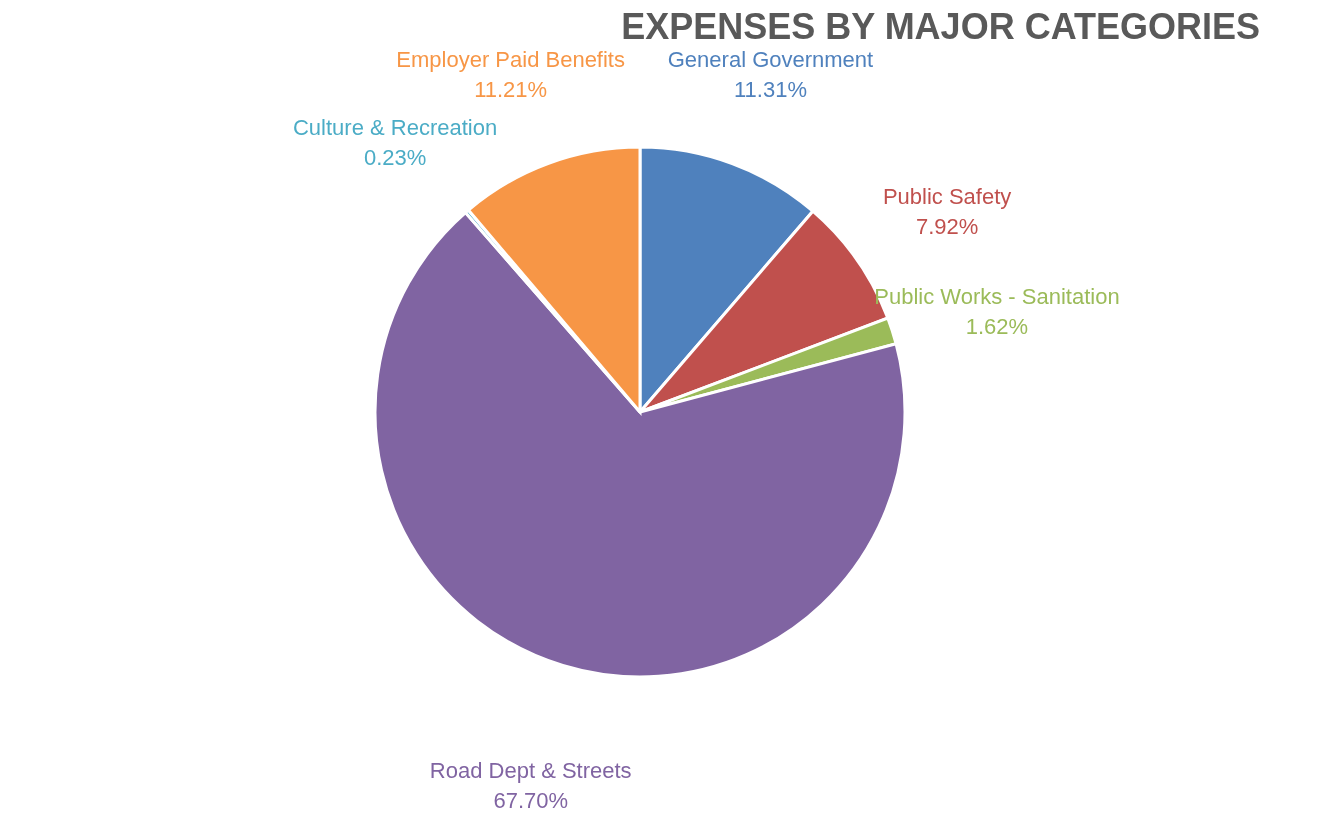 The image size is (1333, 832). I want to click on data-label: 67.70%, so click(531, 800).